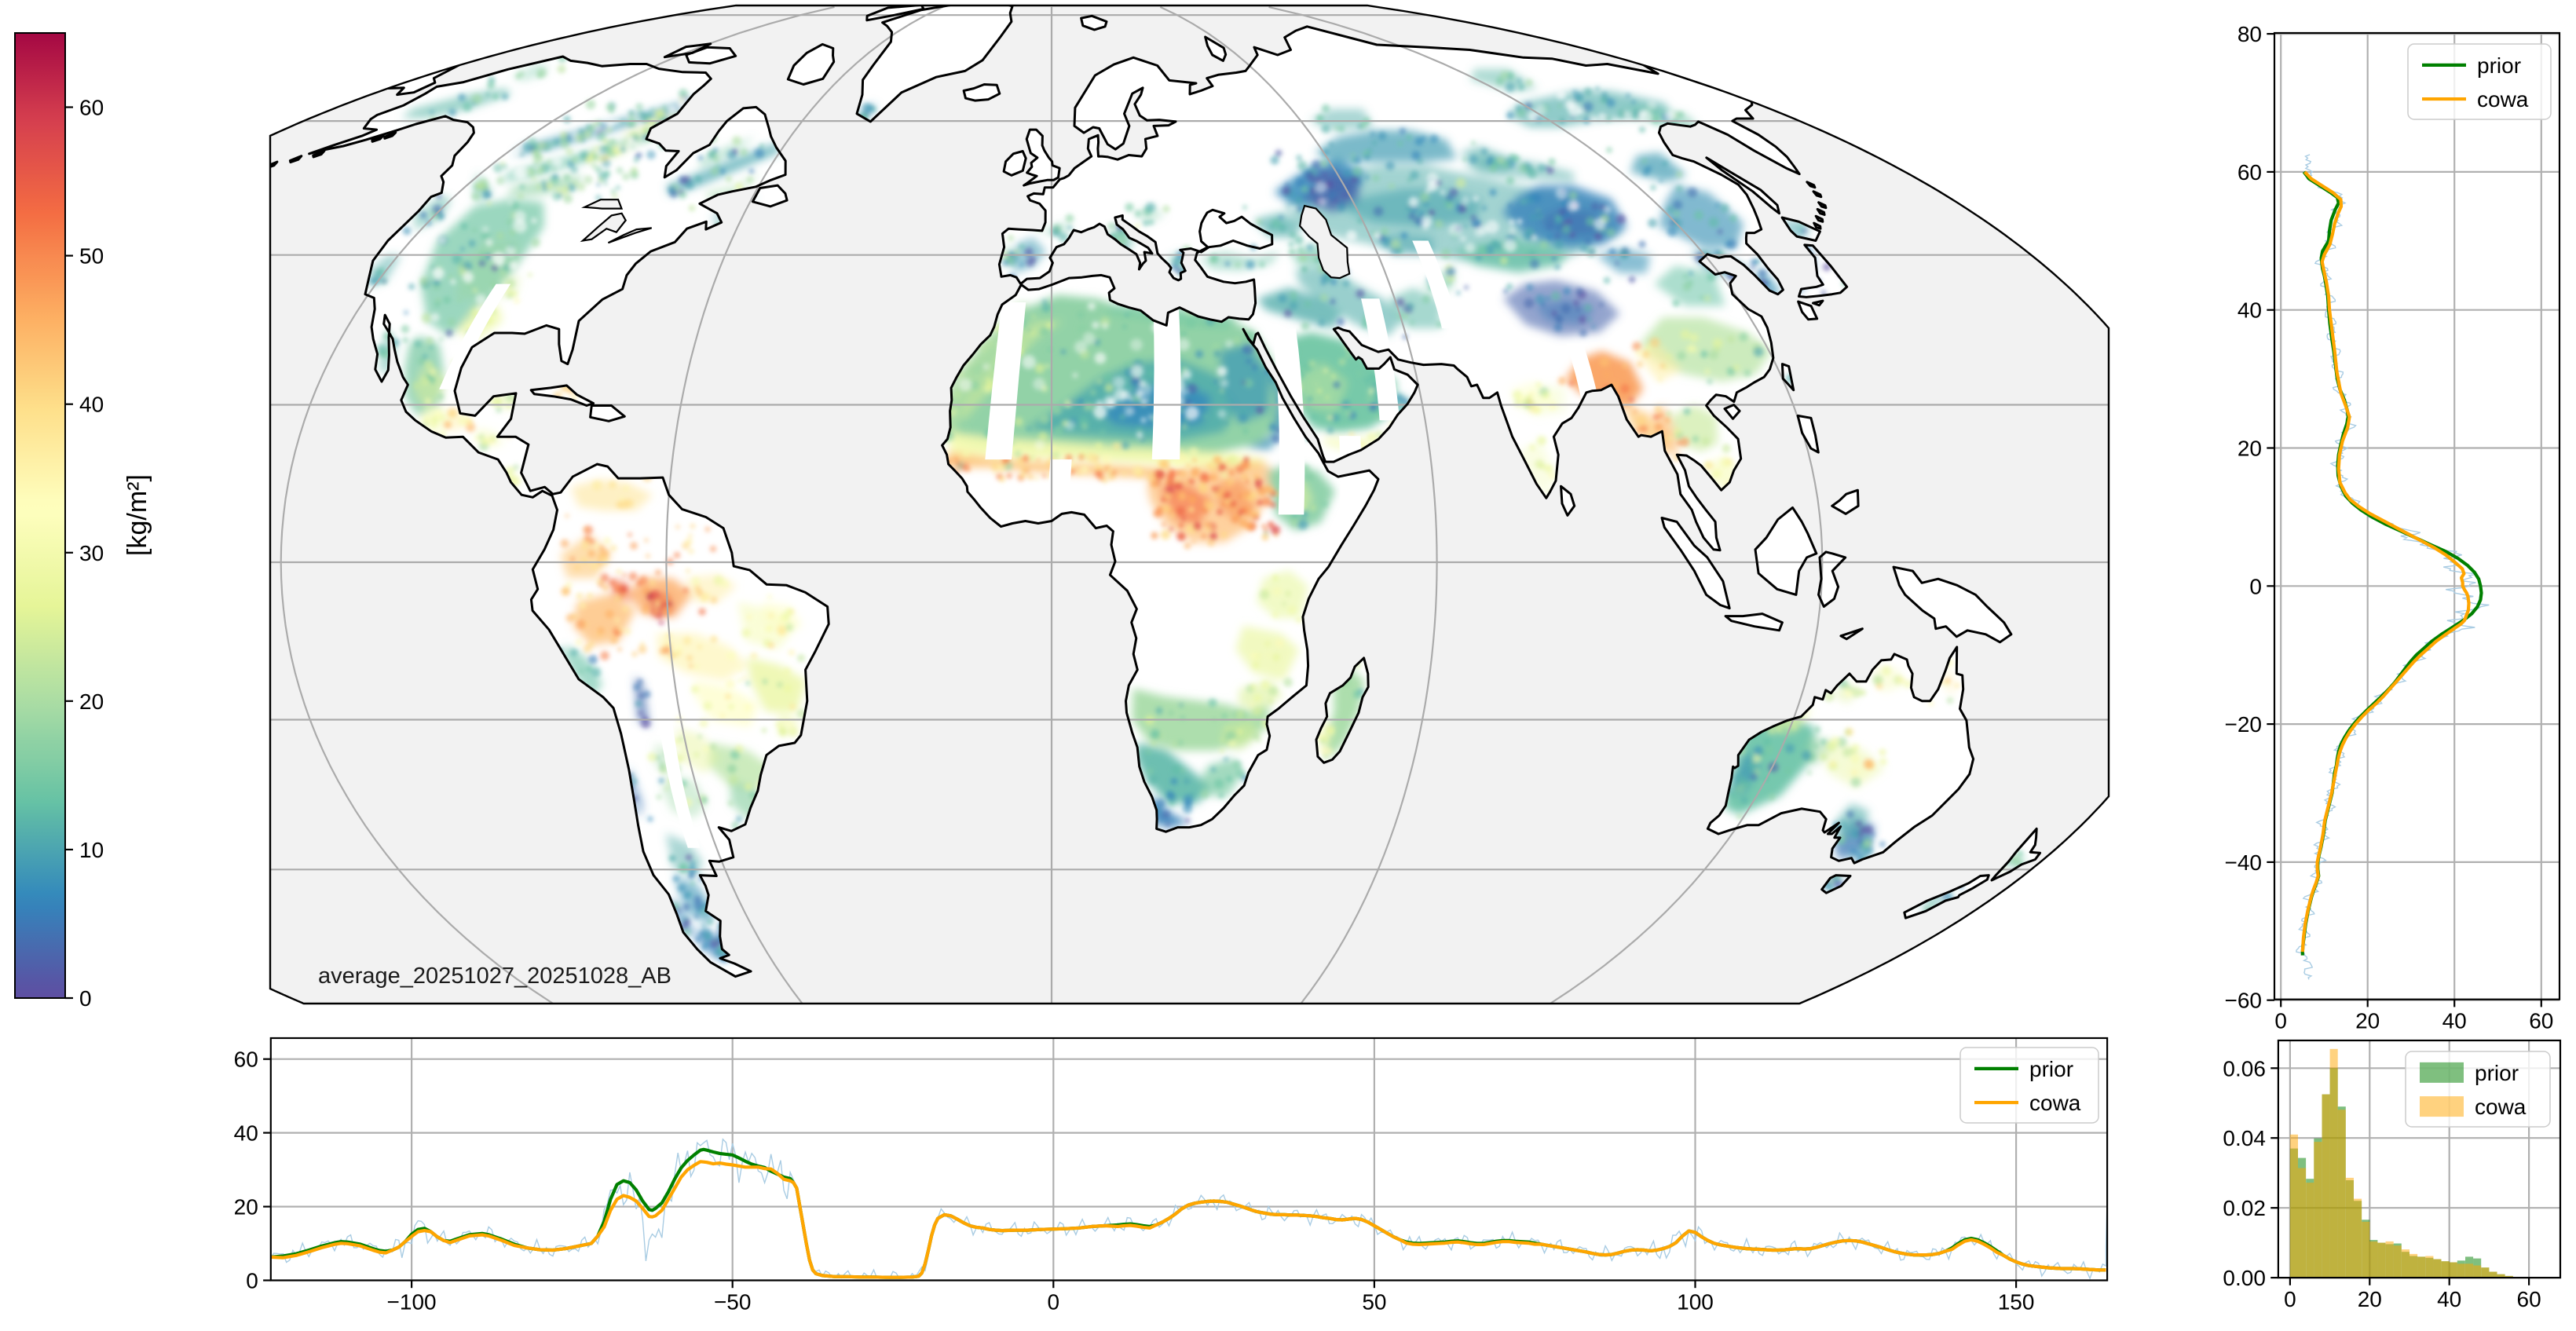 This screenshot has width=2576, height=1331. Describe the element at coordinates (2245, 1278) in the screenshot. I see `svg-text: 0.00` at that location.